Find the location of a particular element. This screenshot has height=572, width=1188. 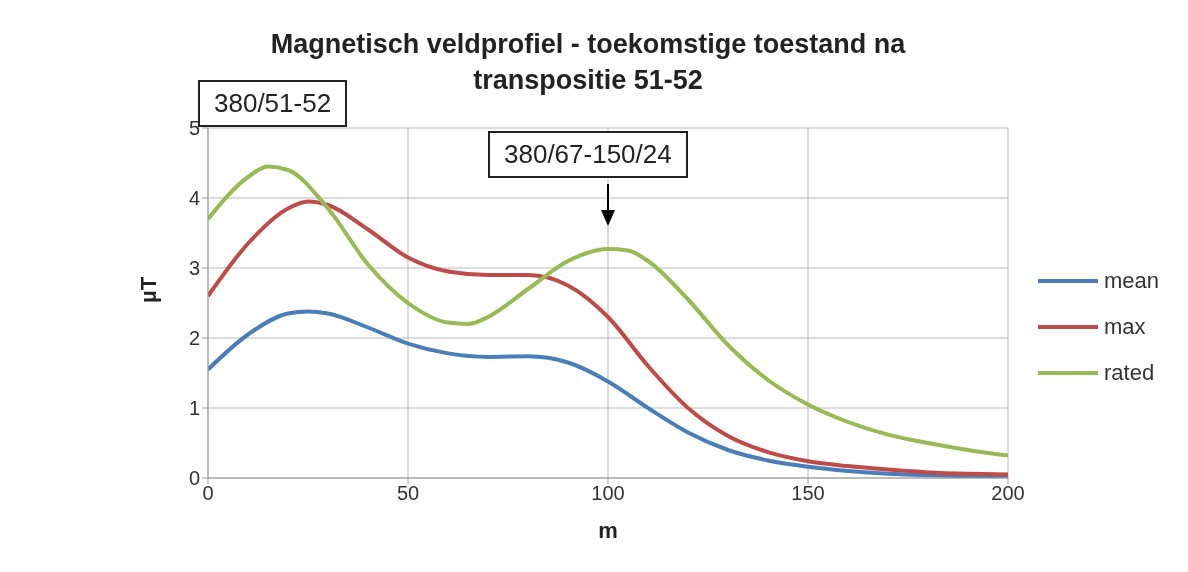

y-tick-label: 1 is located at coordinates (194, 408).